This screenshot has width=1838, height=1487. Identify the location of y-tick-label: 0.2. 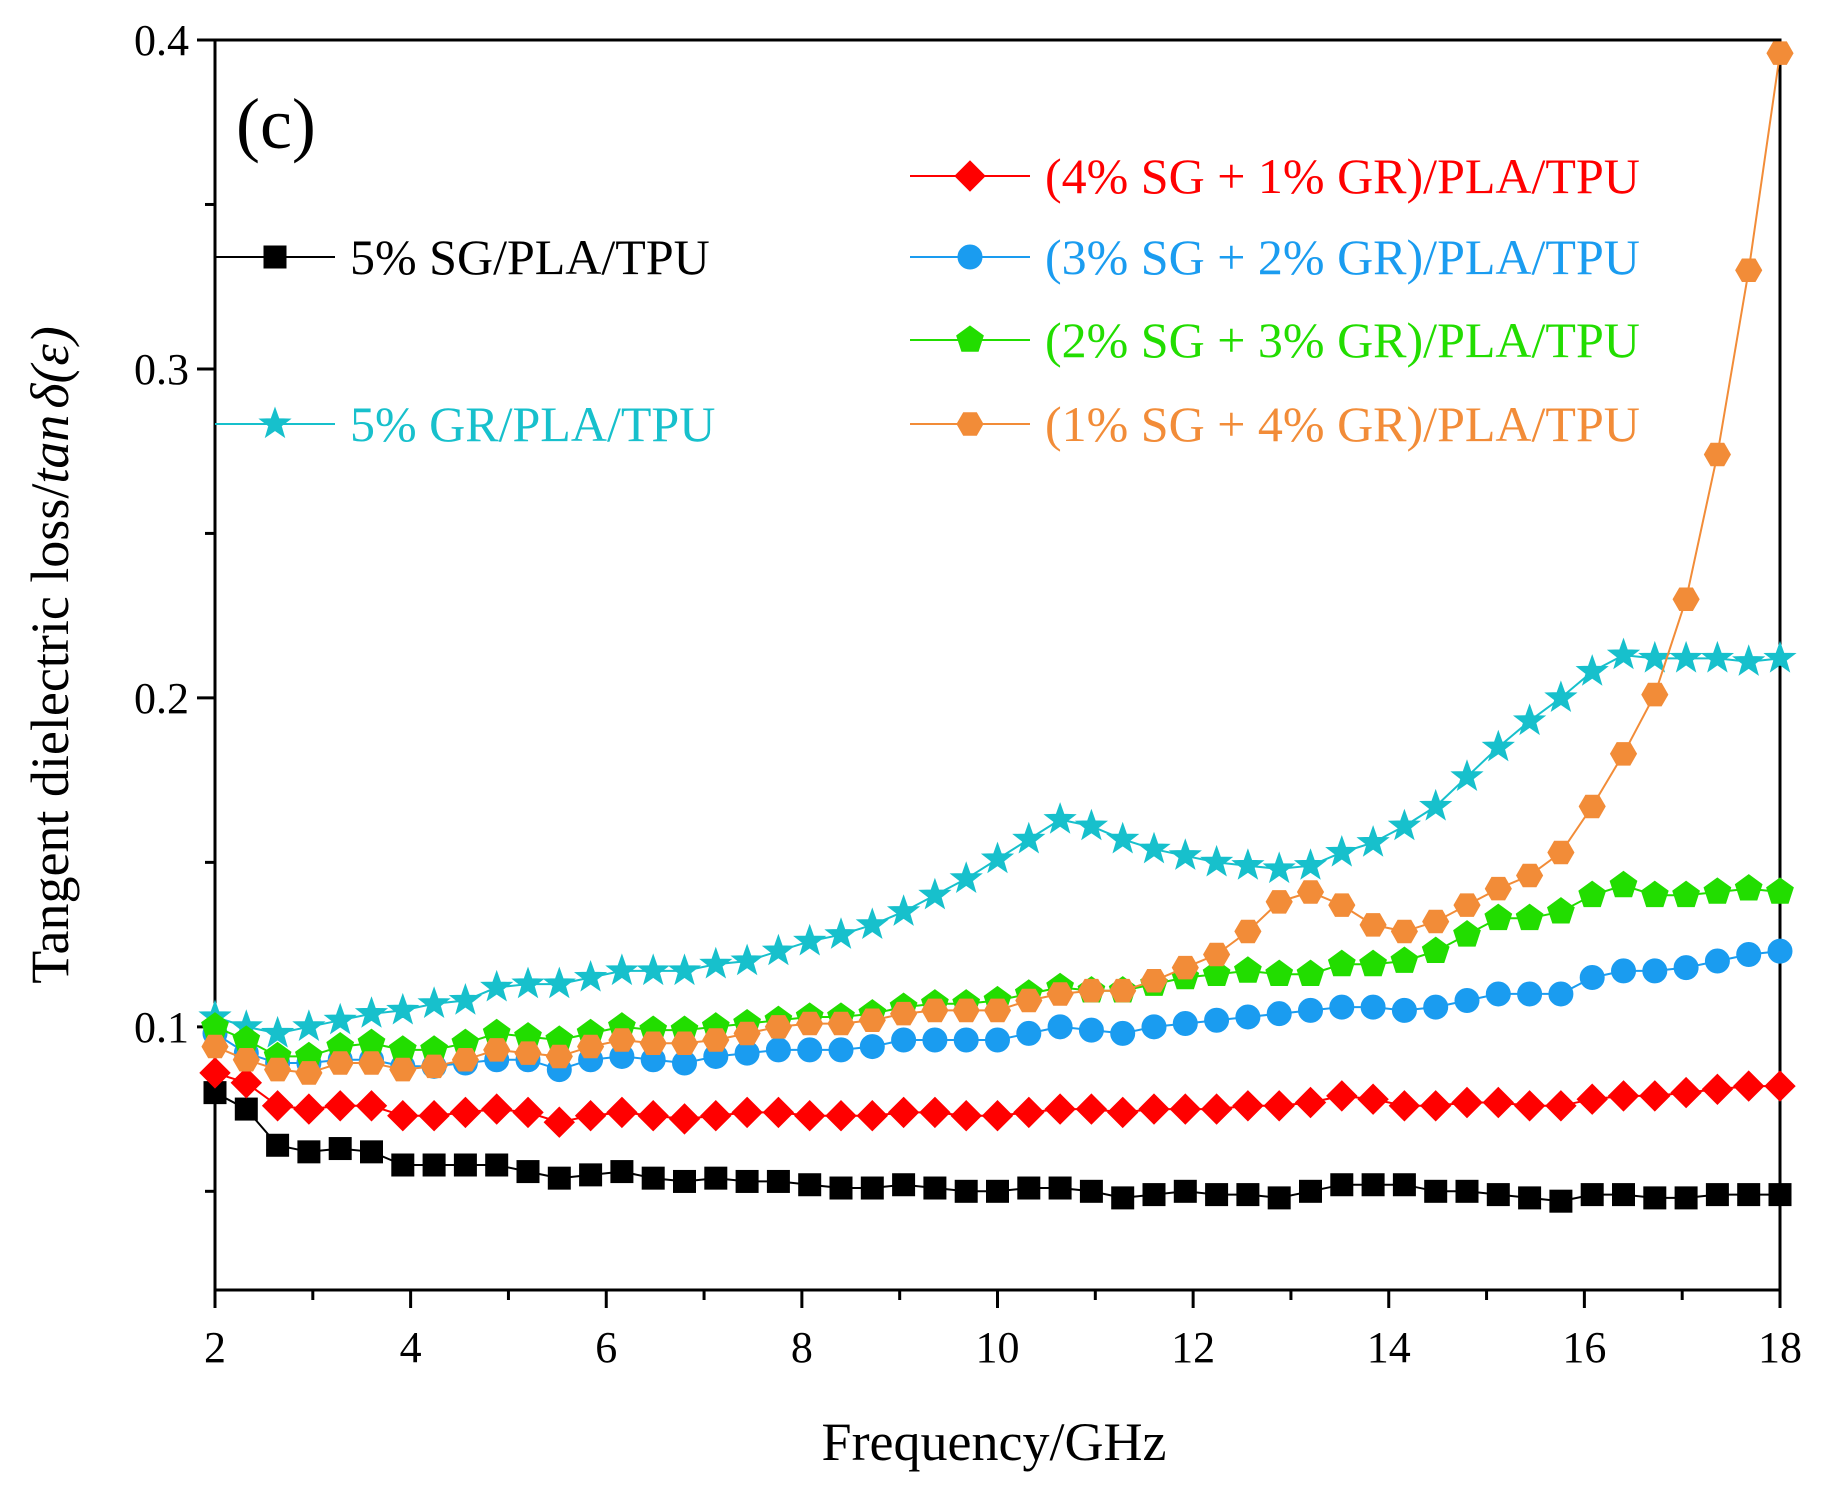
(161, 698).